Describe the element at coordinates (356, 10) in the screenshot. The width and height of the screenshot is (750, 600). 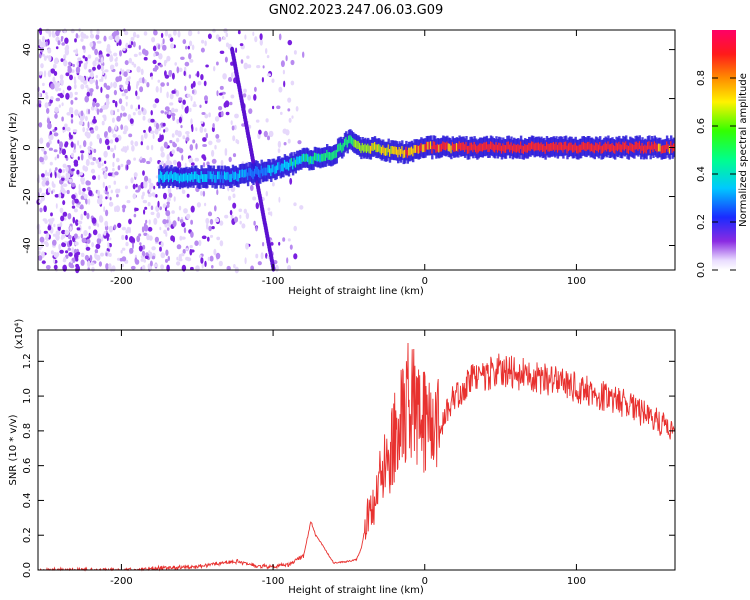
I see `figure-title: GN02.2023.247.06.03.G09` at that location.